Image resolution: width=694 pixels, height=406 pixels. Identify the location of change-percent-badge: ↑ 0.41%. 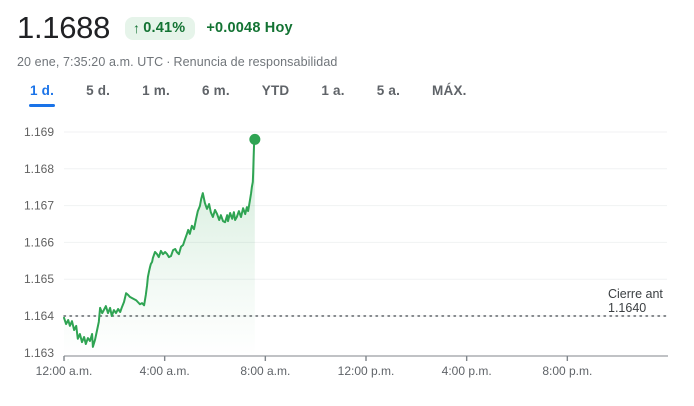
(160, 28).